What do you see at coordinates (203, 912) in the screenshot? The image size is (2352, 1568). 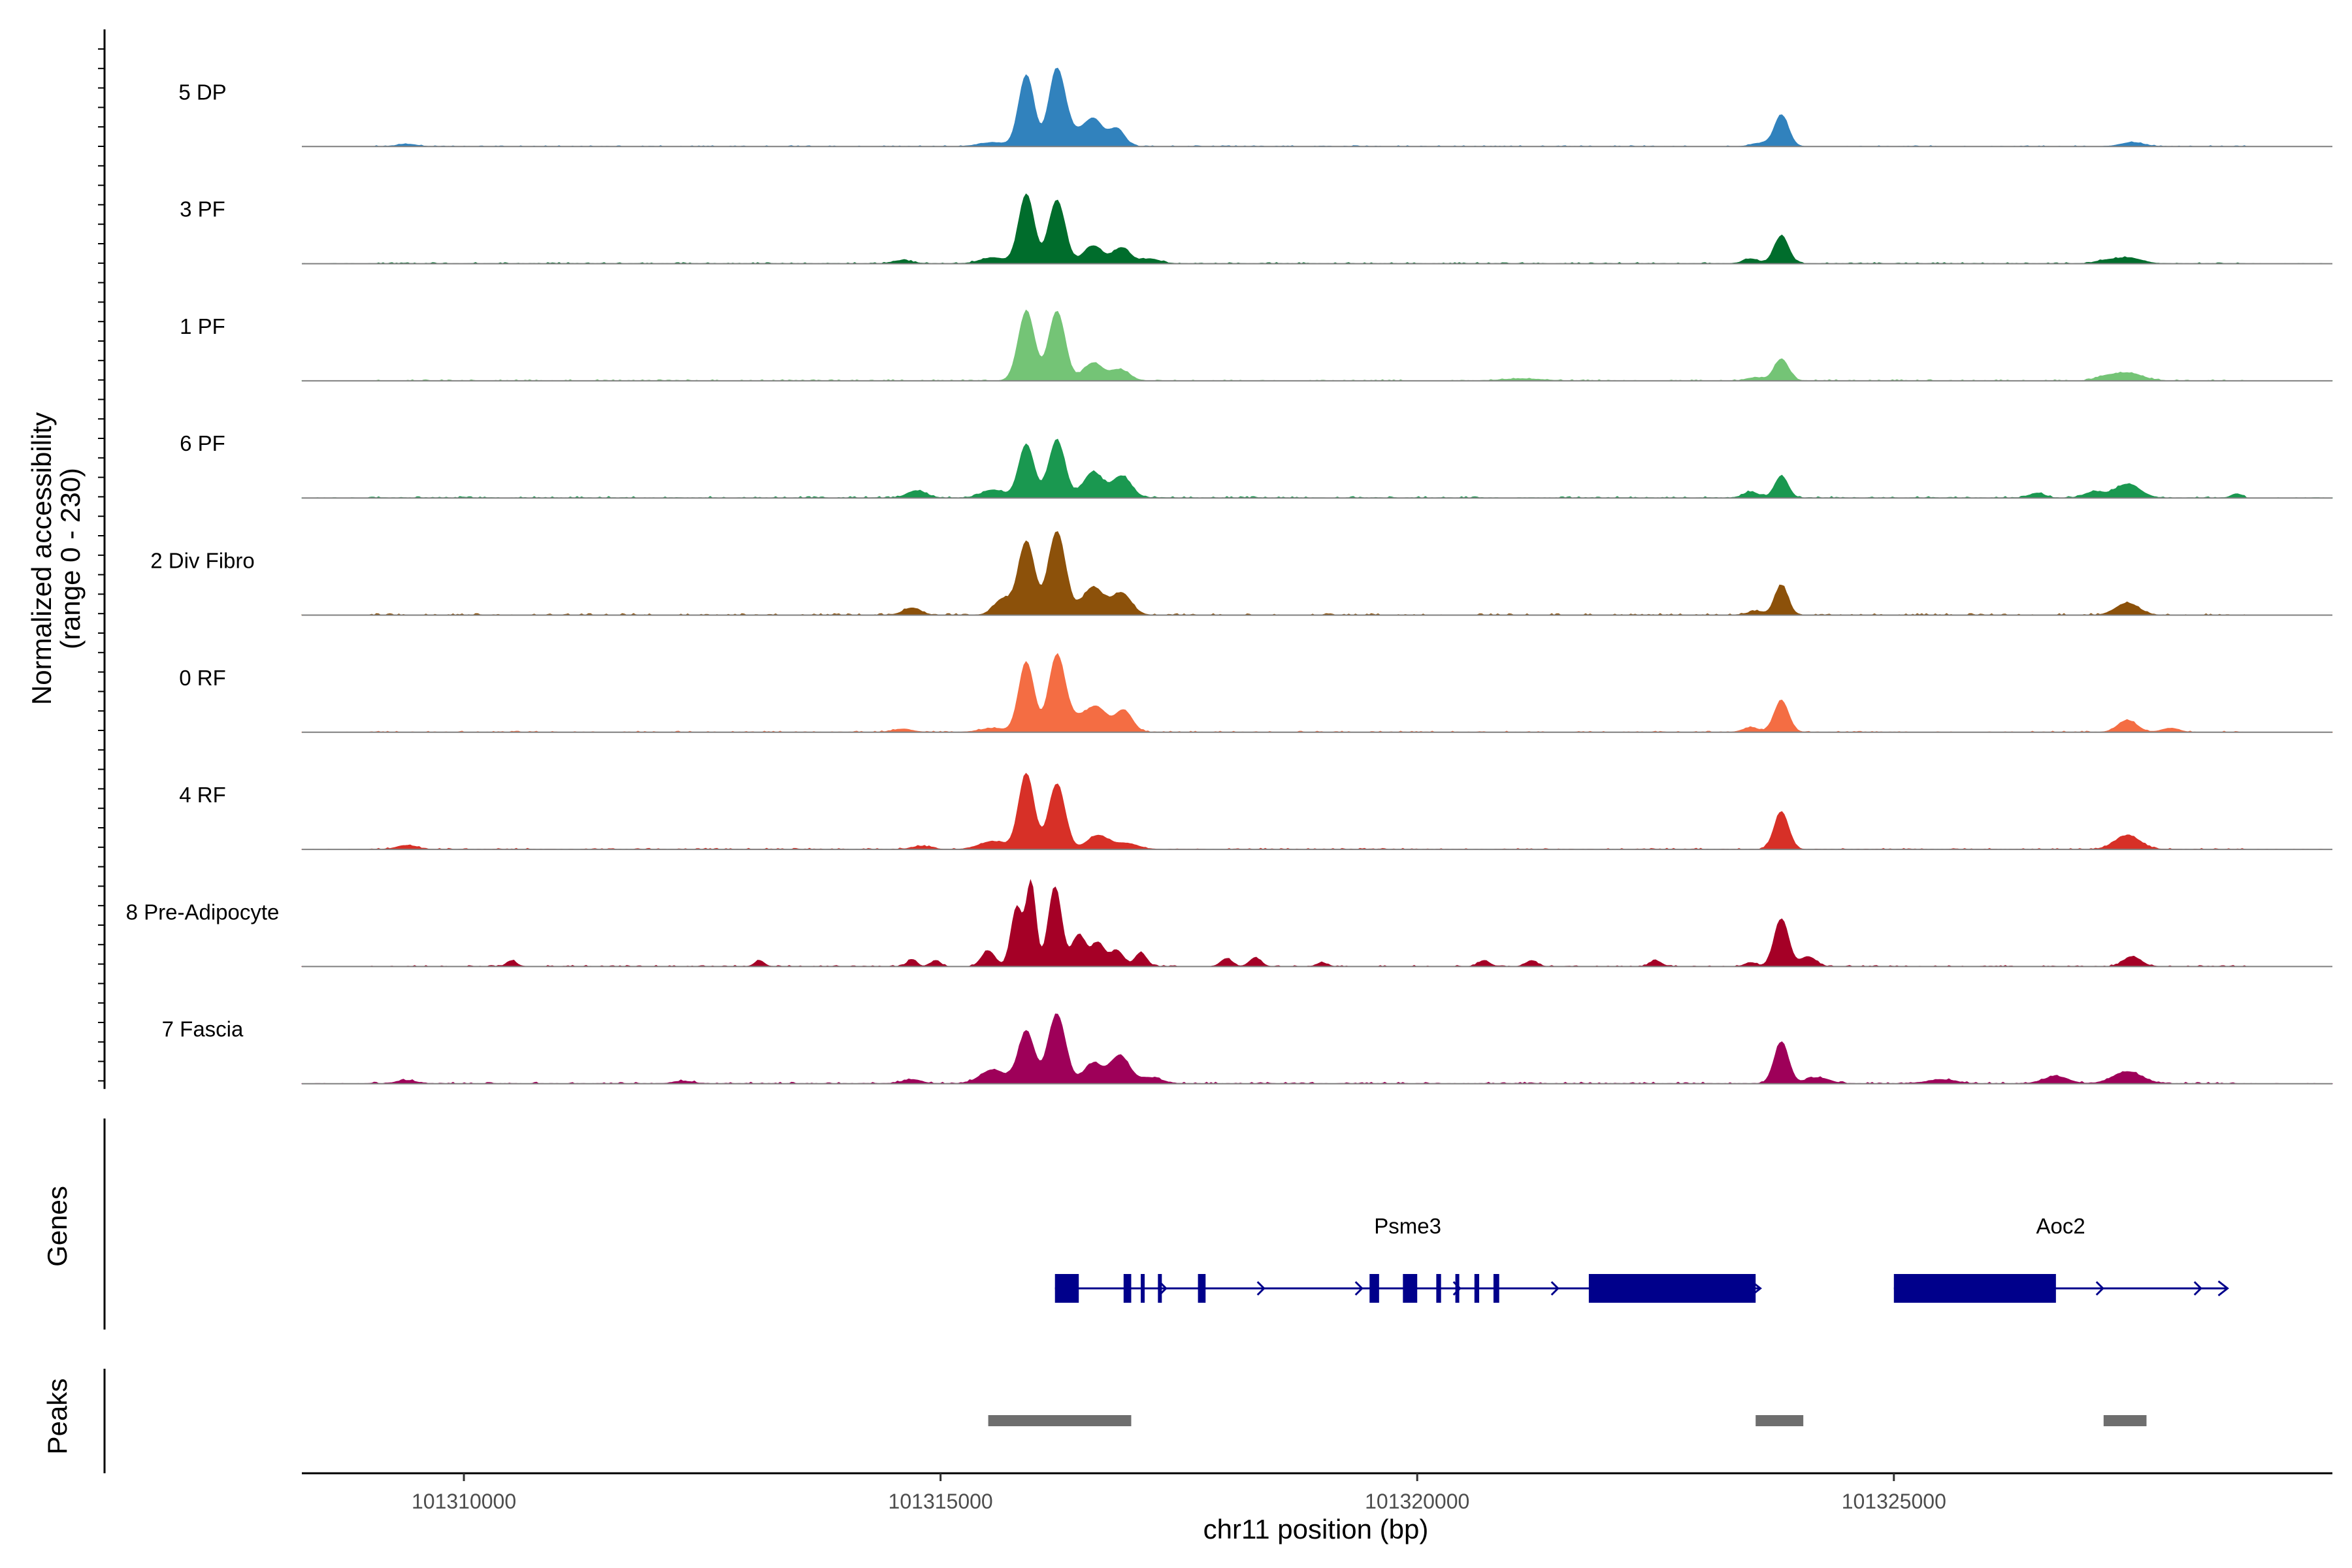 I see `track-label: 8 Pre-Adipocyte` at bounding box center [203, 912].